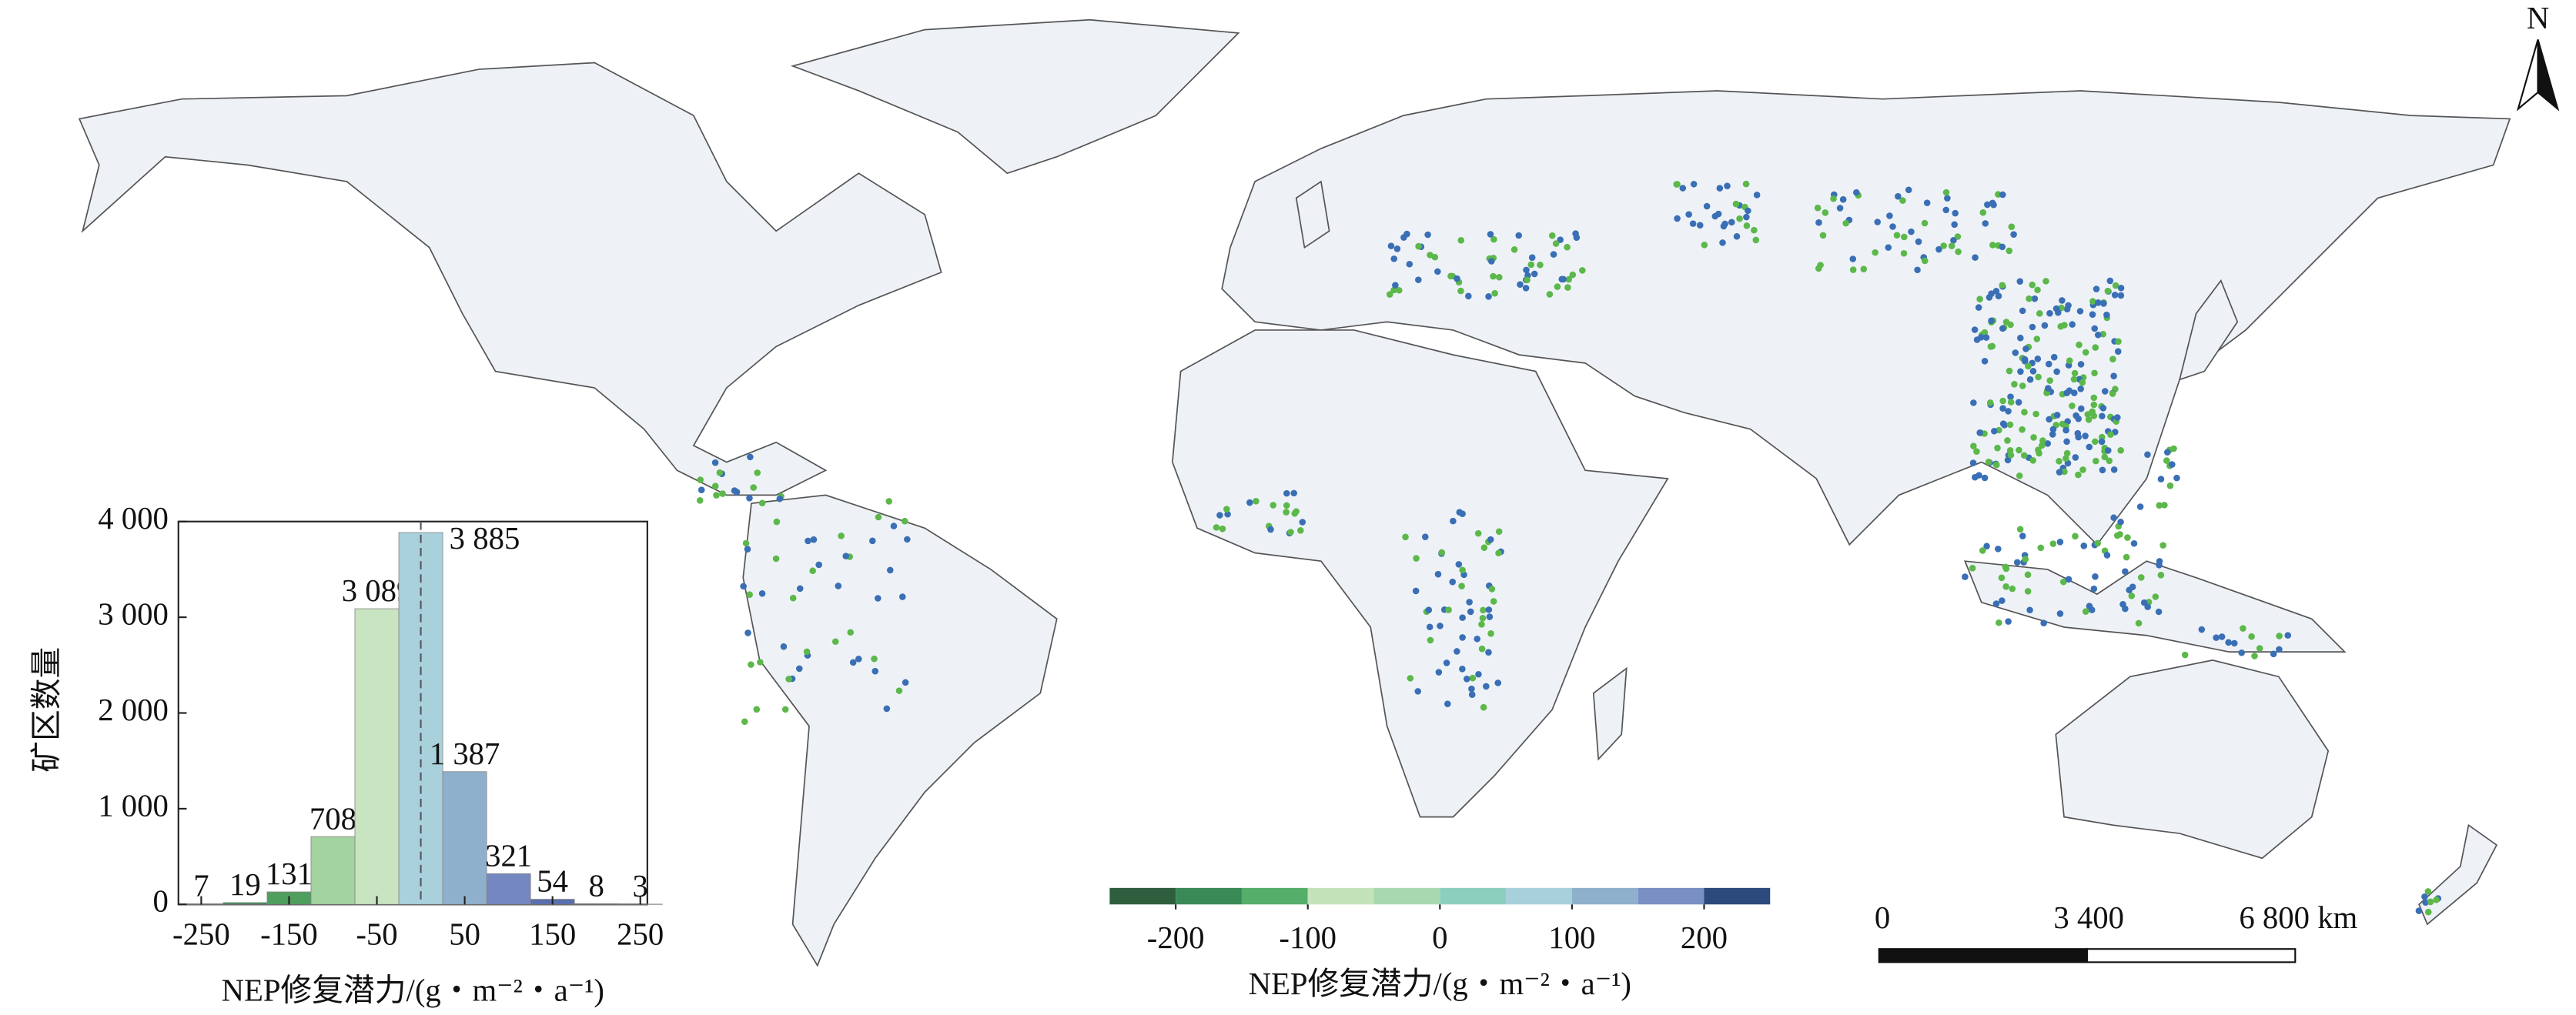 The height and width of the screenshot is (1015, 2576). I want to click on y-tick-label: 3 000, so click(133, 613).